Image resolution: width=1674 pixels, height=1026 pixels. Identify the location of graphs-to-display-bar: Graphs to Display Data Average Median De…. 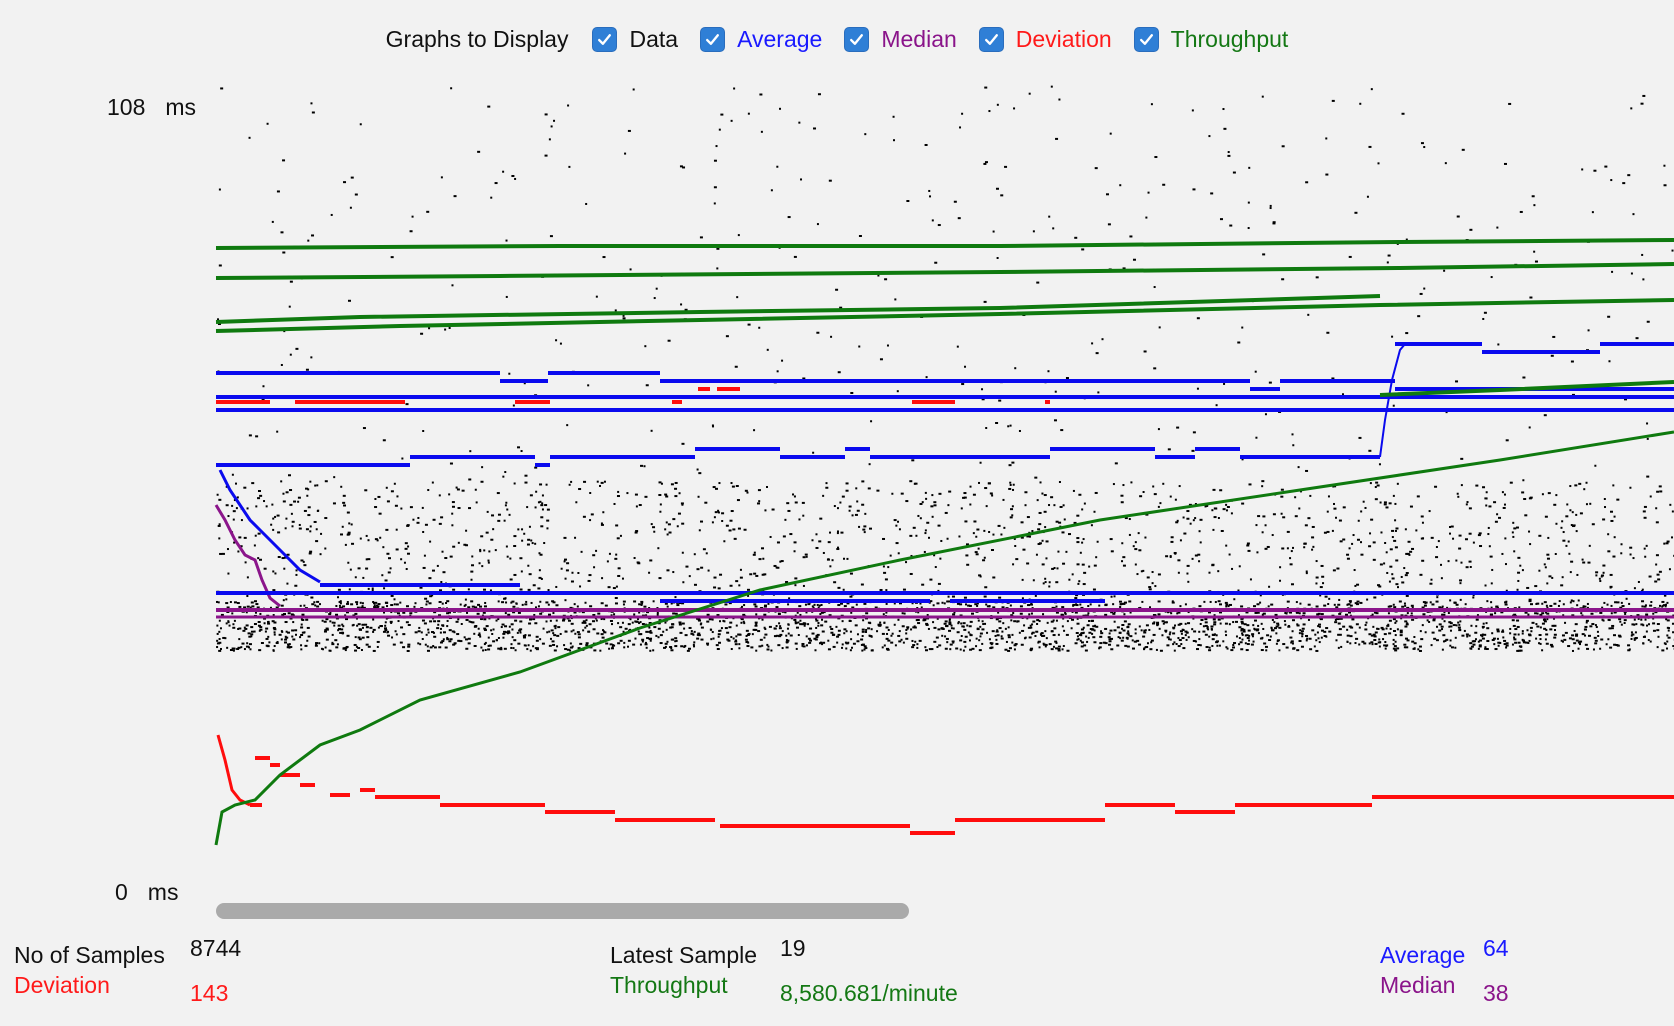
(837, 39).